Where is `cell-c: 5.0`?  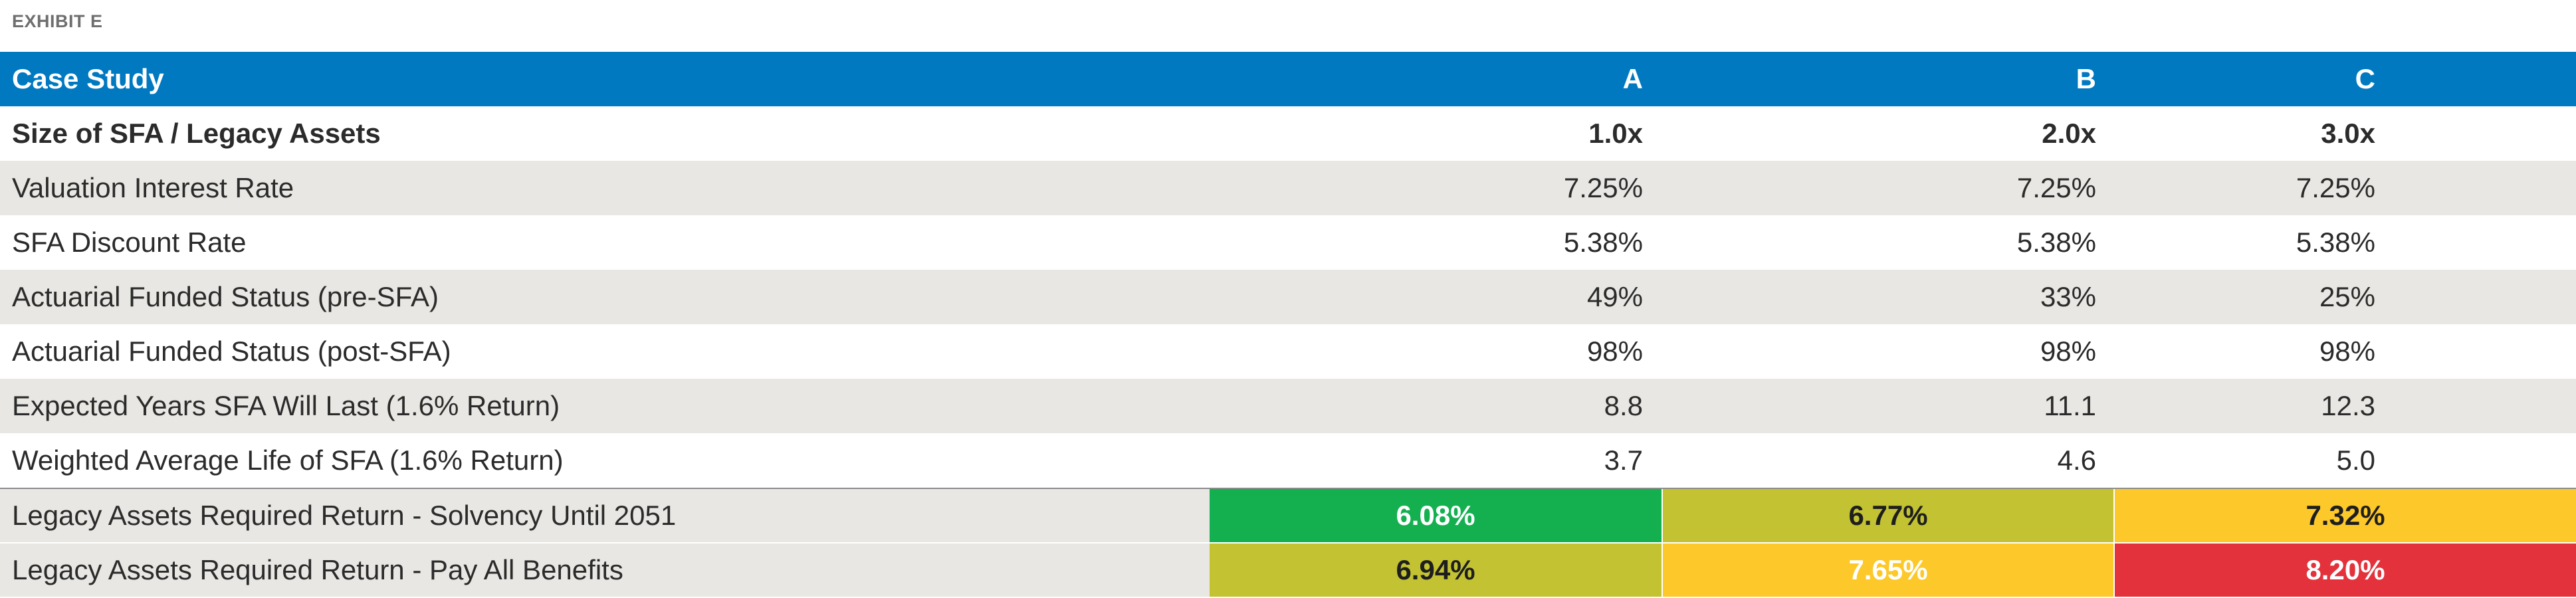
cell-c: 5.0 is located at coordinates (2355, 460).